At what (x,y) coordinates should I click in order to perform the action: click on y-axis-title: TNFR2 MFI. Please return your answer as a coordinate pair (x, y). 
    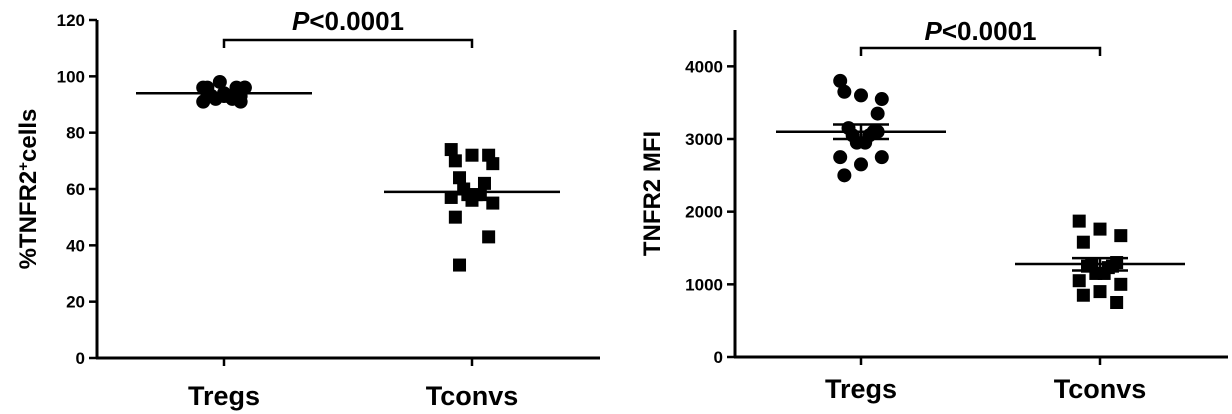
    Looking at the image, I should click on (652, 193).